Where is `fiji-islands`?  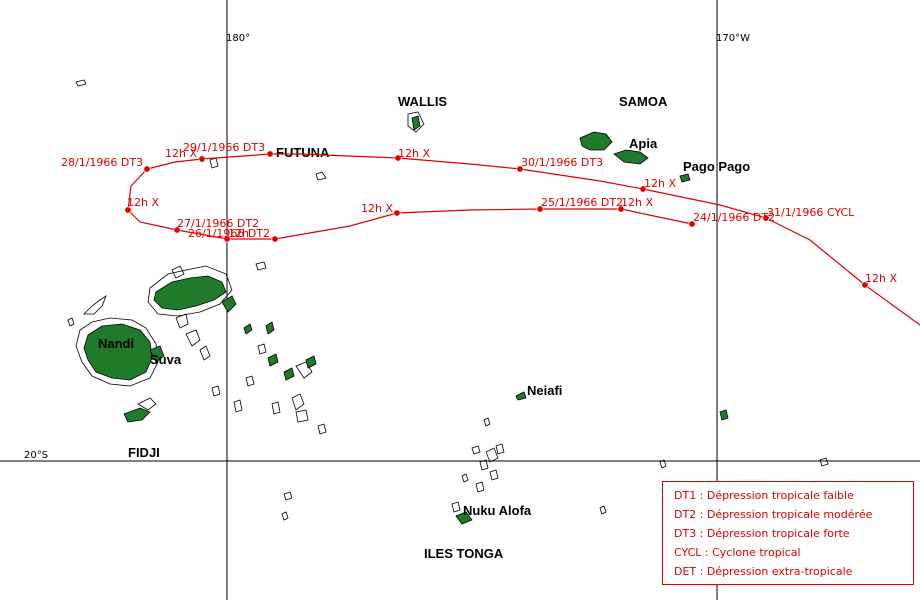
fiji-islands is located at coordinates (197, 348).